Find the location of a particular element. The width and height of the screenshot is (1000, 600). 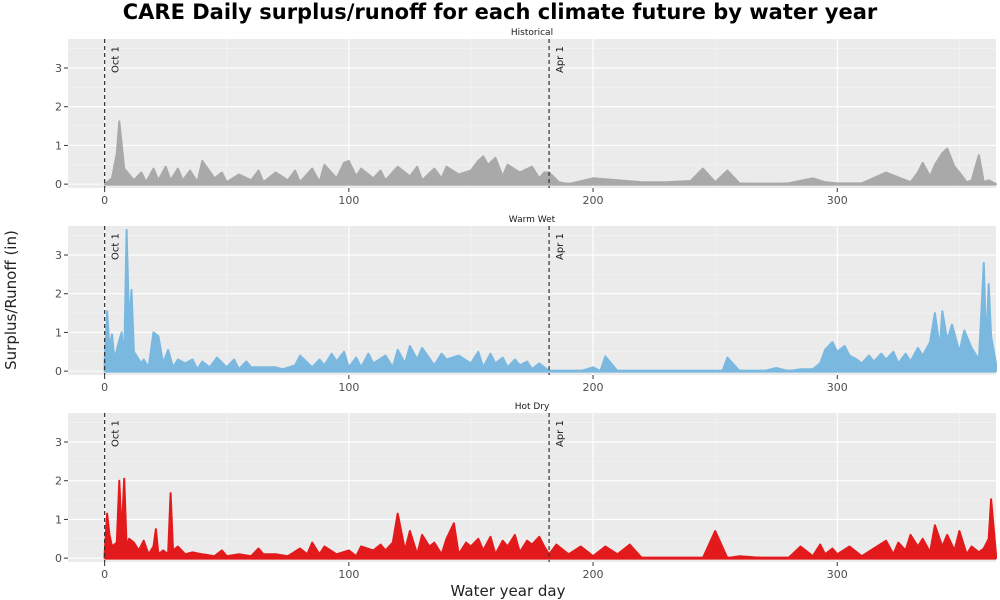

panel-title: Hot Dry is located at coordinates (532, 407).